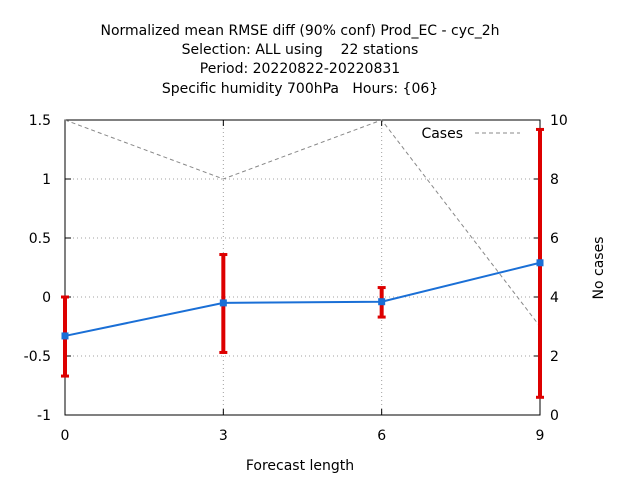 This screenshot has height=480, width=640. Describe the element at coordinates (442, 134) in the screenshot. I see `legend-label-cases: Cases` at that location.